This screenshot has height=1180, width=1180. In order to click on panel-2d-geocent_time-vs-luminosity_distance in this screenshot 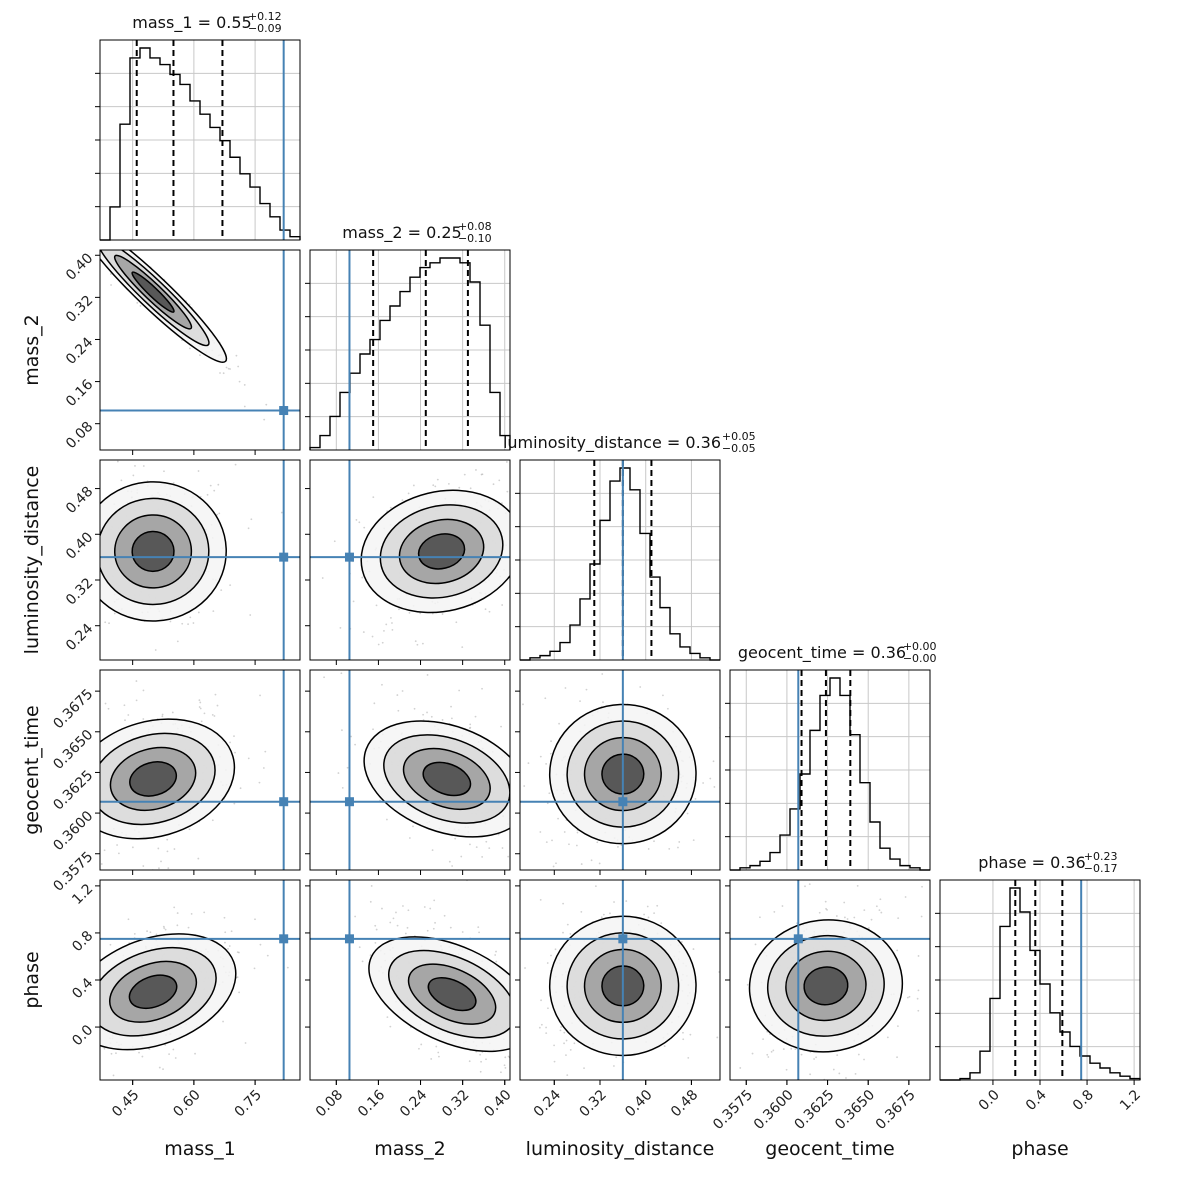, I will do `click(618, 772)`.